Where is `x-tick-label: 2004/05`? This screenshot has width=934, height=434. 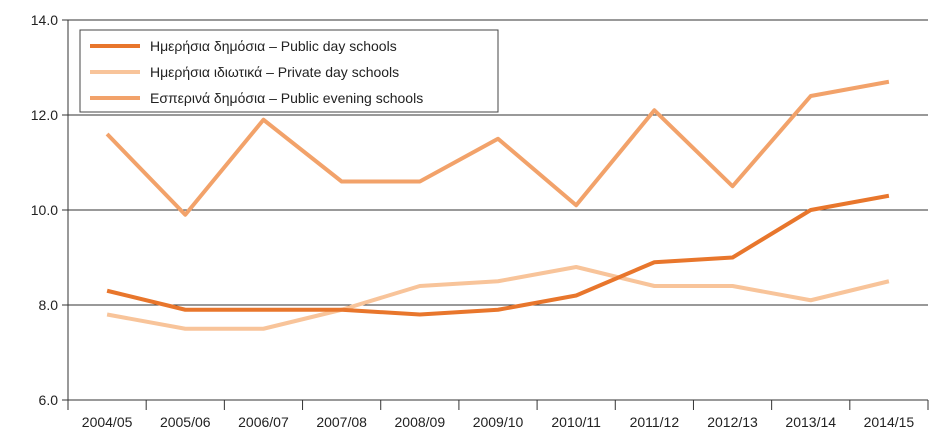
x-tick-label: 2004/05 is located at coordinates (107, 422).